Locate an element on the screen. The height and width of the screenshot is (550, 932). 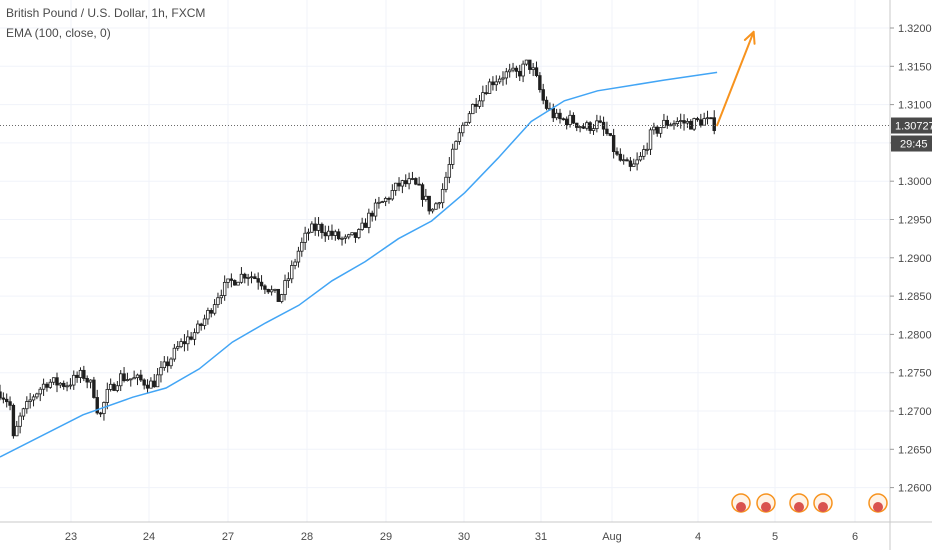
price-tick-label: 1.31000 is located at coordinates (915, 106).